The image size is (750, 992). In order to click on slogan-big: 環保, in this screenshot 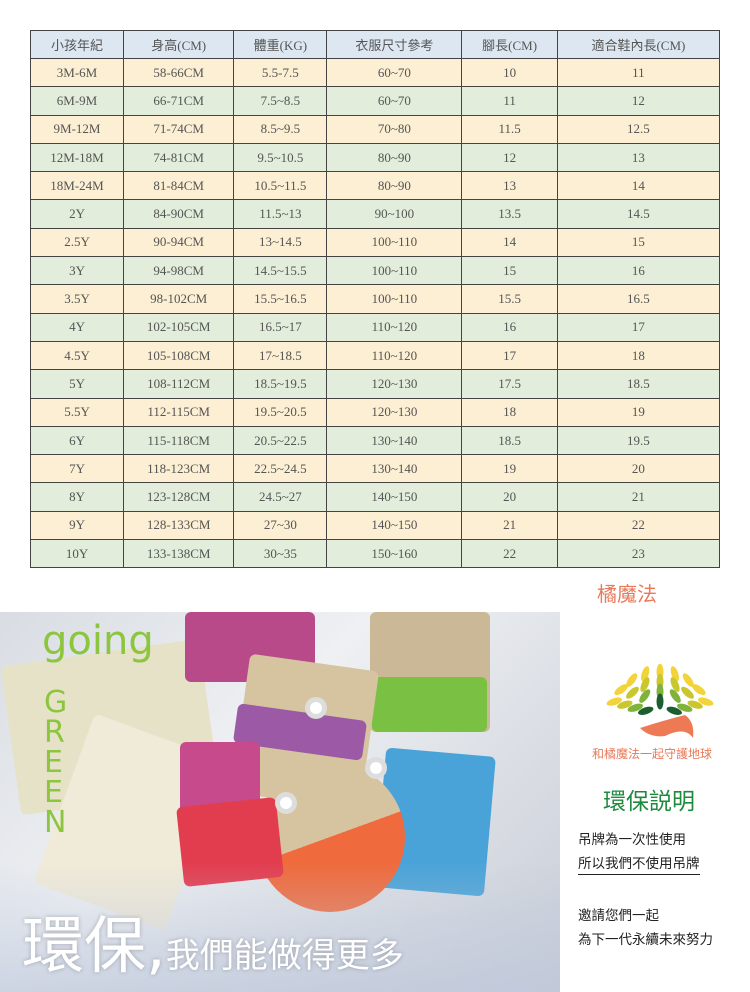, I will do `click(94, 945)`.